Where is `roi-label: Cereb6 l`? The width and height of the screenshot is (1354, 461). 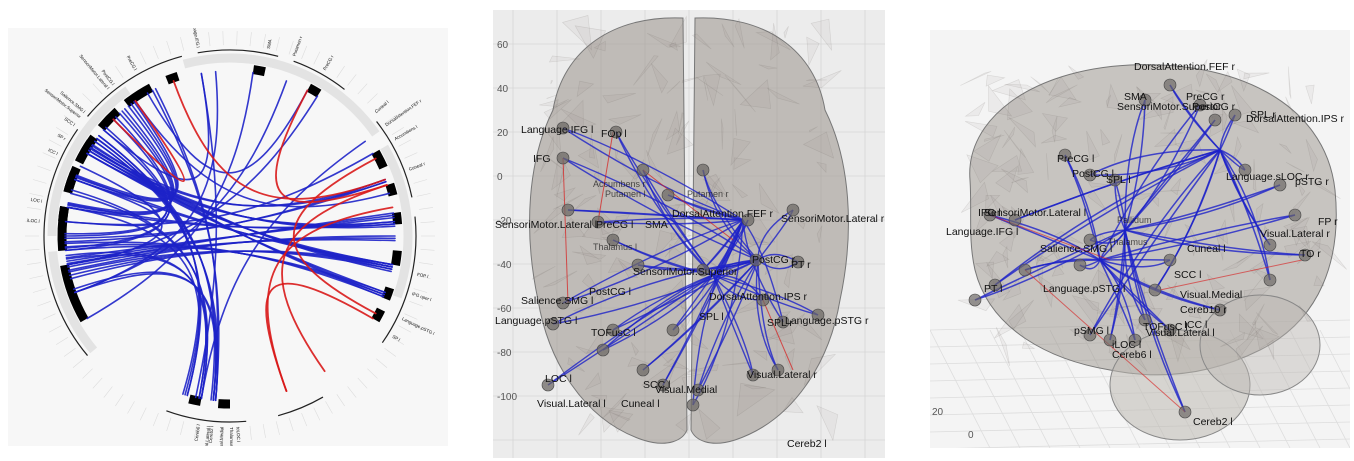 roi-label: Cereb6 l is located at coordinates (1132, 355).